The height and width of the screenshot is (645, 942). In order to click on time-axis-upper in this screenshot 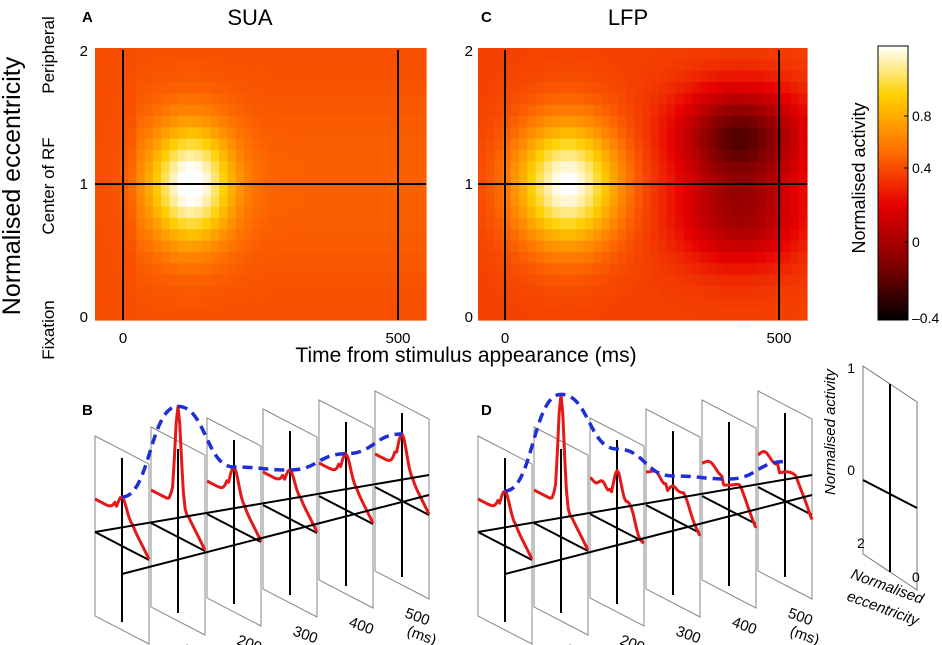, I will do `click(645, 503)`.